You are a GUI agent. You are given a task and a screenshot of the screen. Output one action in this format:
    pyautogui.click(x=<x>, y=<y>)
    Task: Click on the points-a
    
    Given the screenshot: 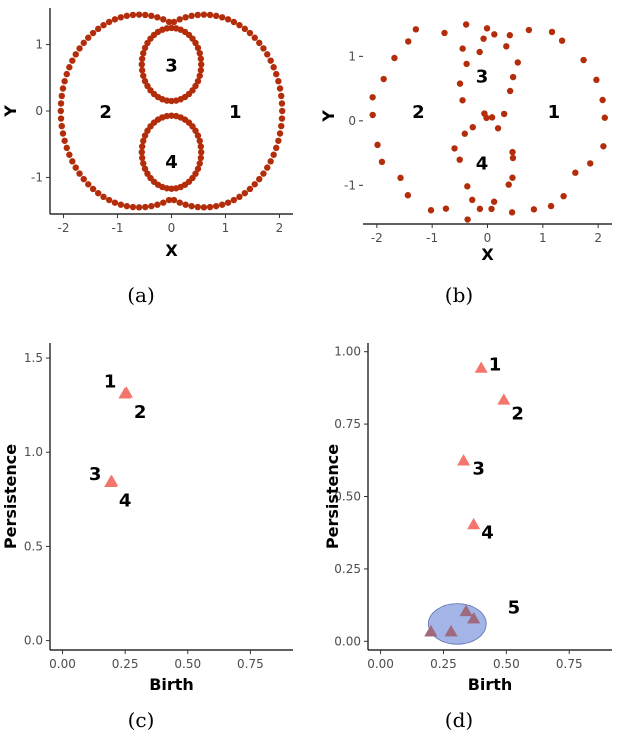 What is the action you would take?
    pyautogui.click(x=171, y=111)
    